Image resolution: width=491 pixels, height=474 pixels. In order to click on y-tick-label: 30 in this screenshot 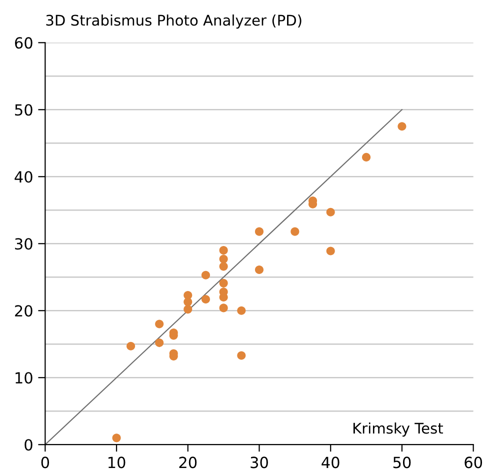, I will do `click(23, 244)`.